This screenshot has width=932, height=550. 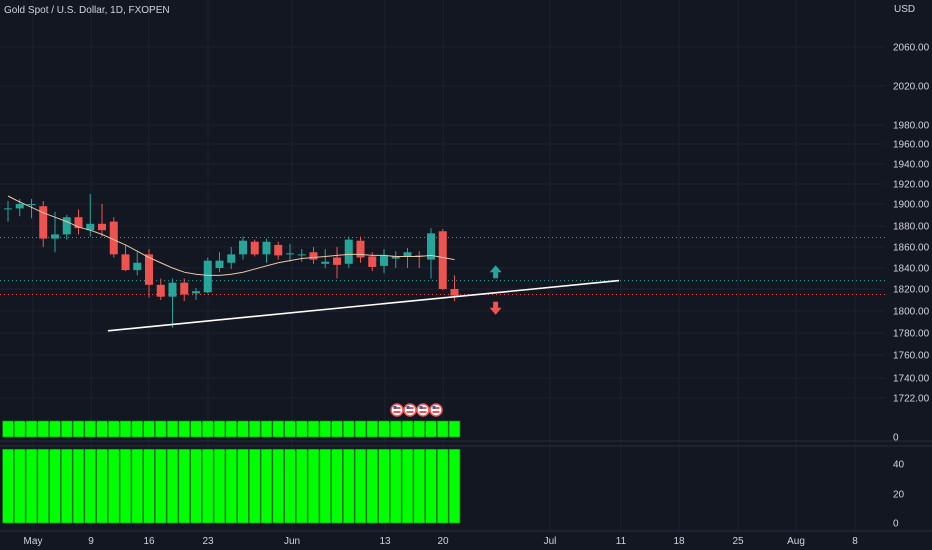 What do you see at coordinates (911, 126) in the screenshot?
I see `price-tick-label: 1980.00` at bounding box center [911, 126].